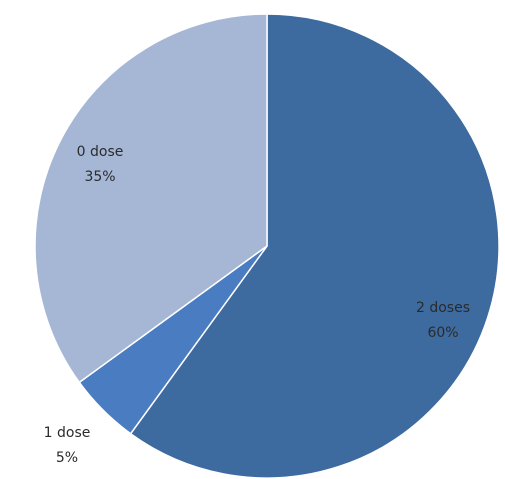  I want to click on slice-percent-label: 60%, so click(442, 333).